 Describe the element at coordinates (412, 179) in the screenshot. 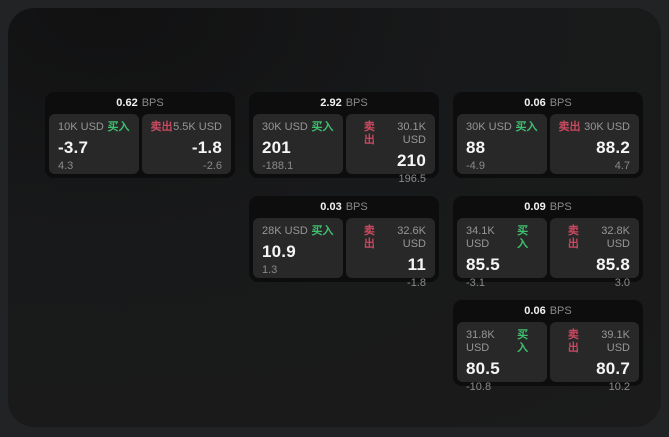

I see `sell-delta: 196.5` at that location.